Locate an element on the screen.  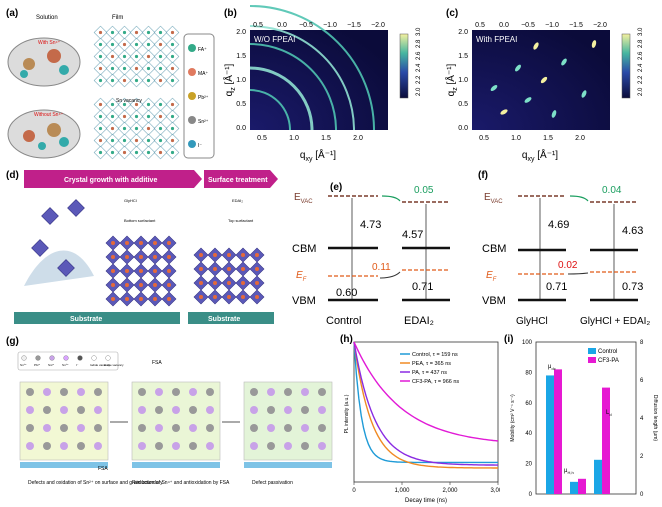
edai-label: EDAI₂ is located at coordinates (237, 200).